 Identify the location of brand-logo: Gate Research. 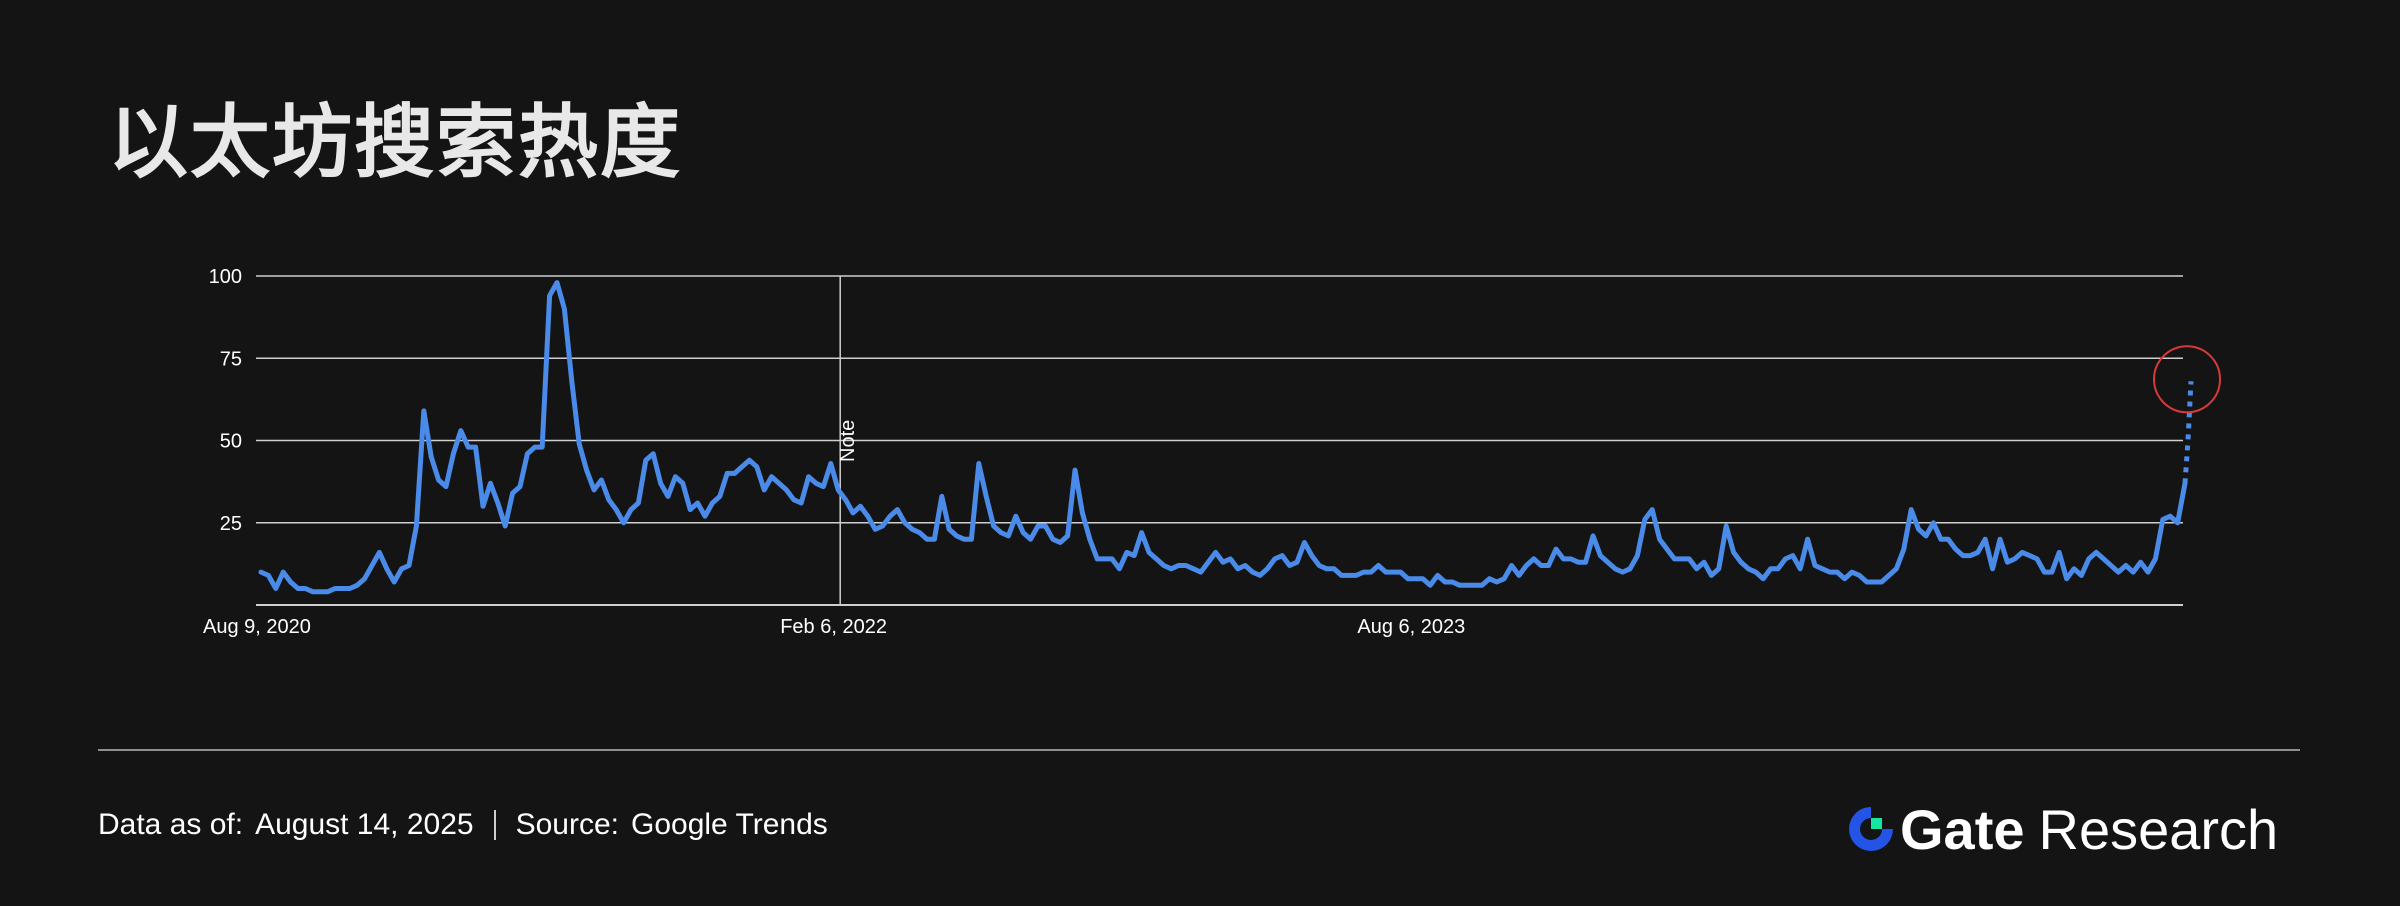
(2062, 829).